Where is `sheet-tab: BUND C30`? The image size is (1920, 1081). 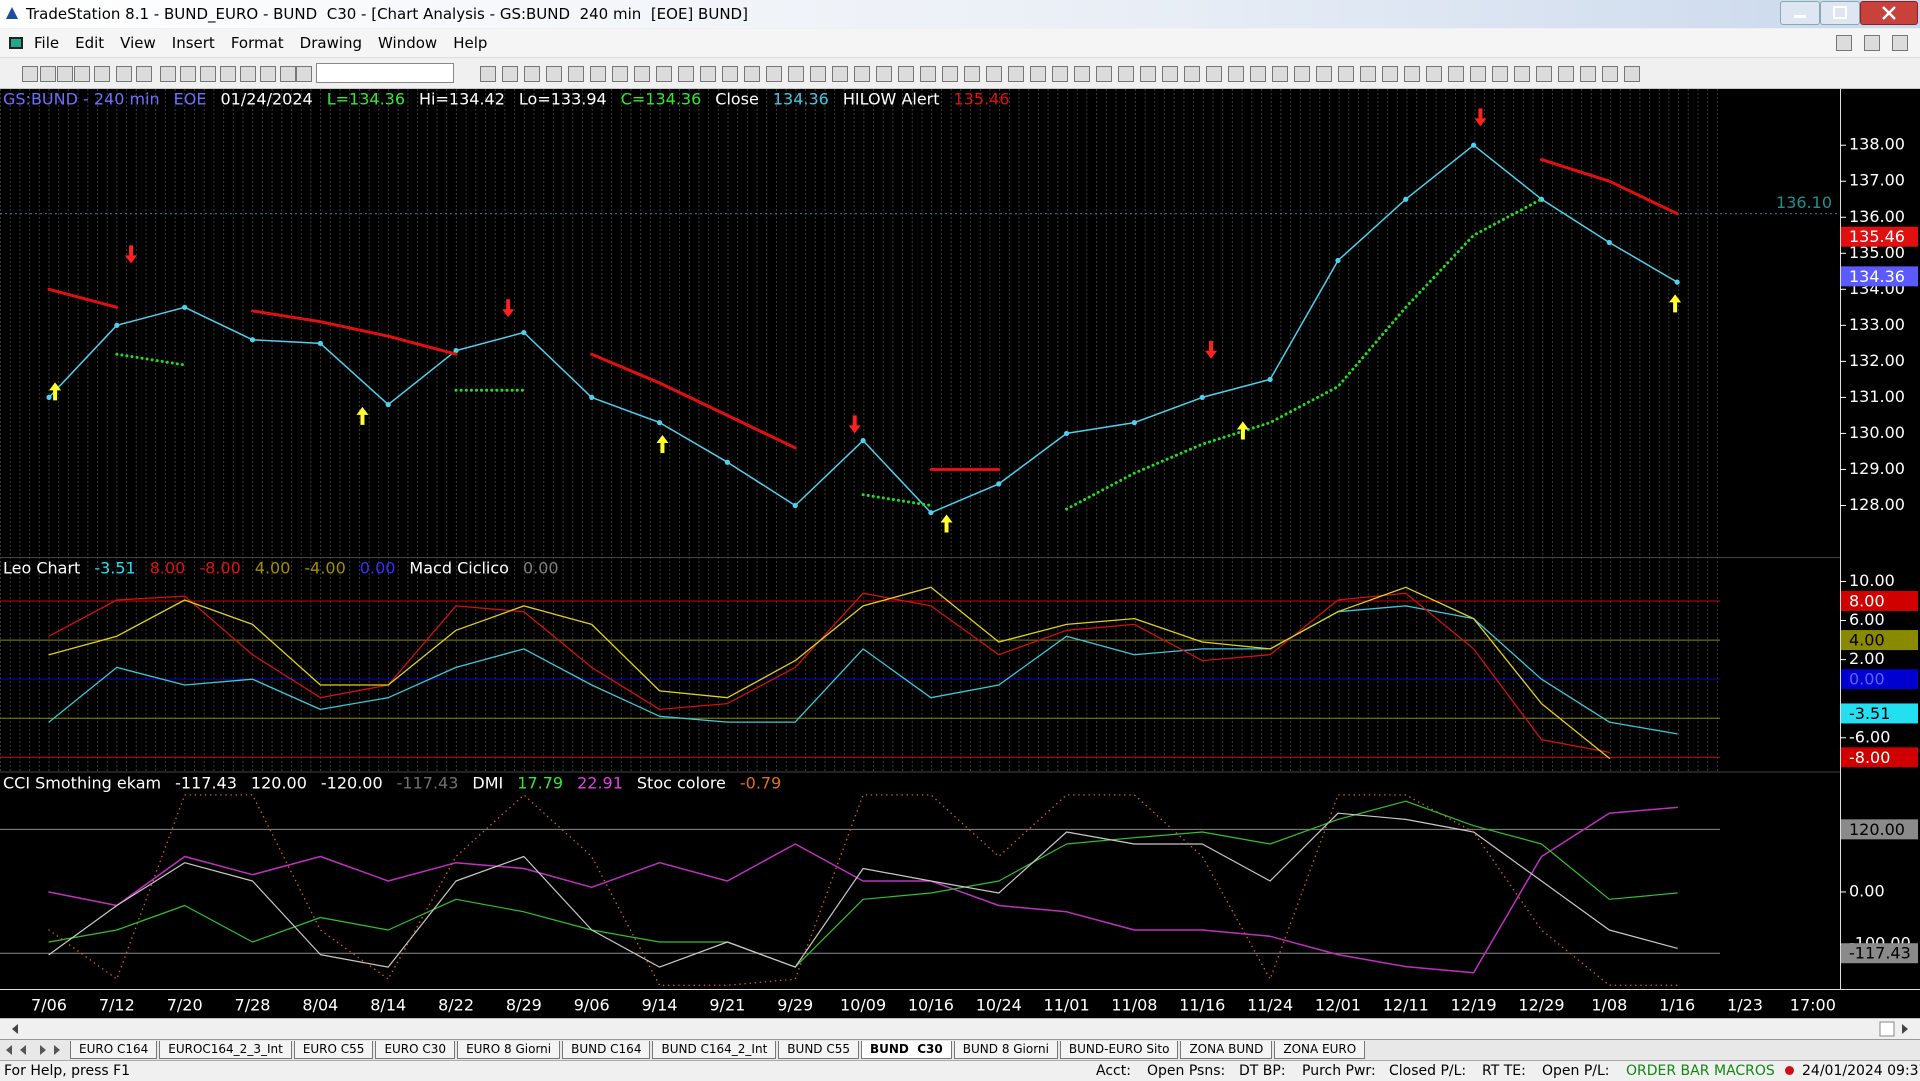 sheet-tab: BUND C30 is located at coordinates (906, 1050).